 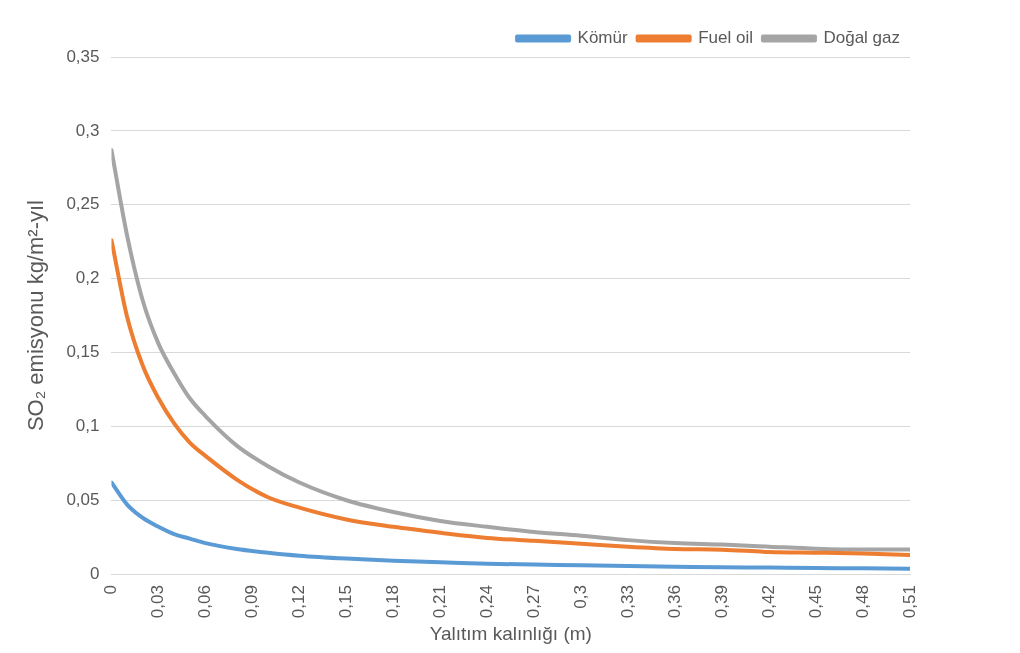 I want to click on x-tick-label: 0,42, so click(x=768, y=602).